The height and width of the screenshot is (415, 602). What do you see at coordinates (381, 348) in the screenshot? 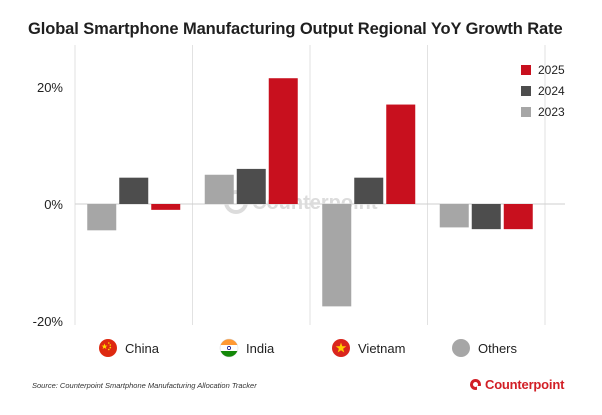
I see `category-label-vietnam: Vietnam` at bounding box center [381, 348].